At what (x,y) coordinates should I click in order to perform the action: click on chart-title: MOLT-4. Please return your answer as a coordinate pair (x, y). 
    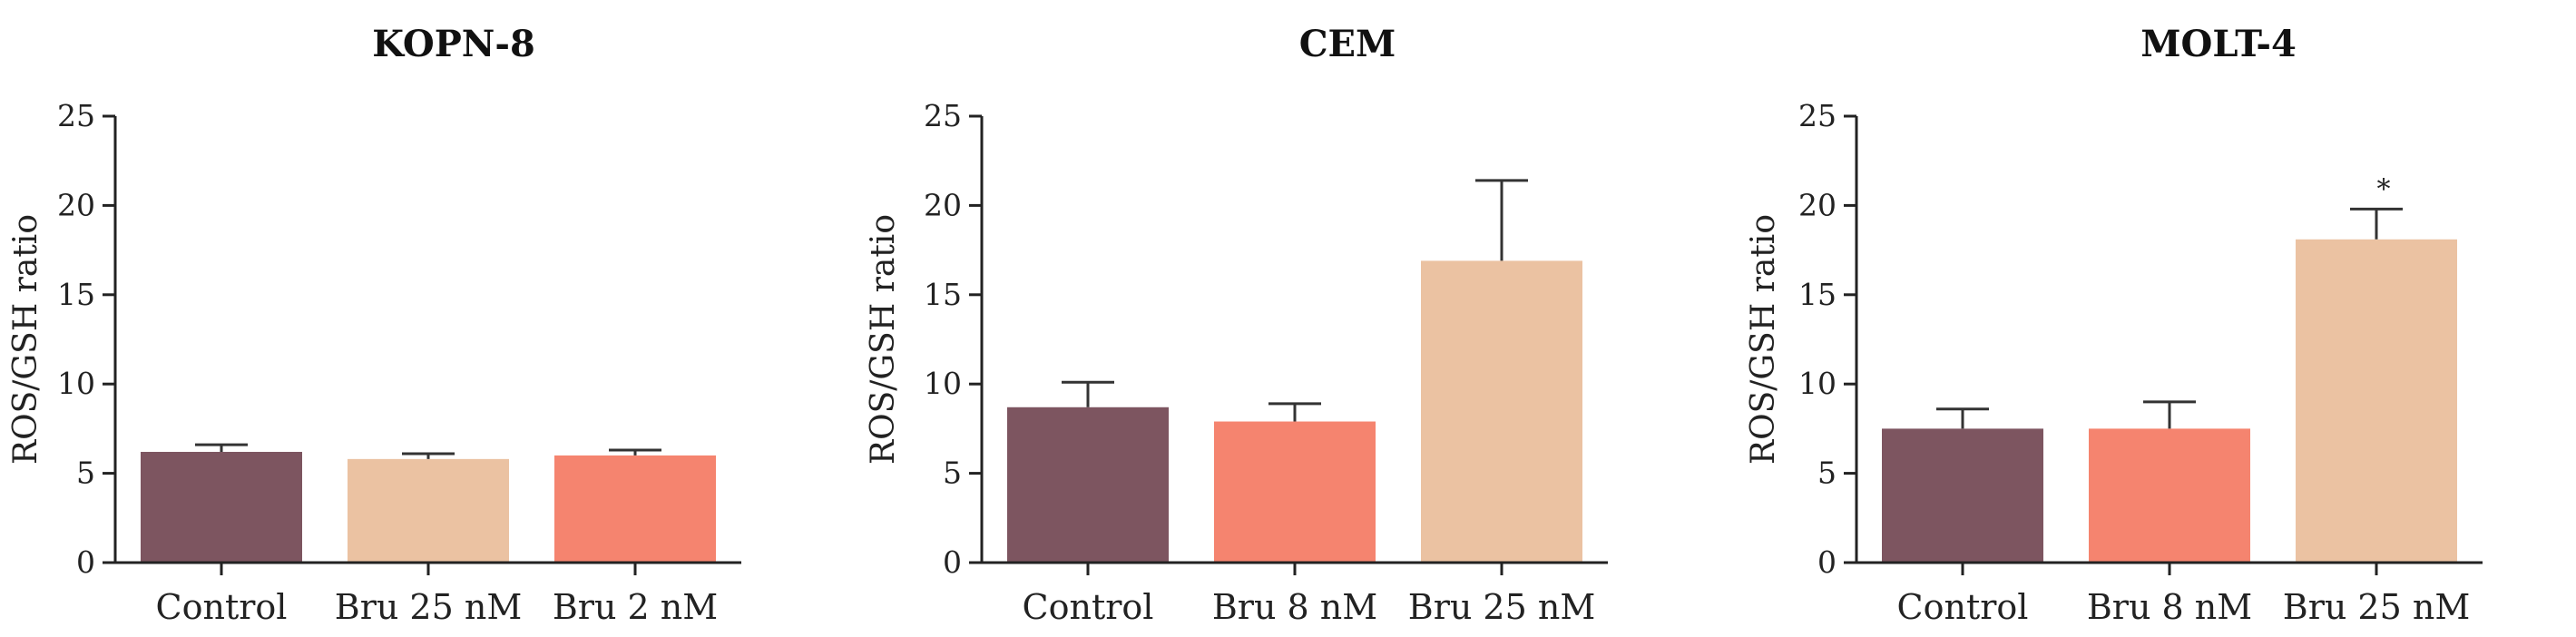
    Looking at the image, I should click on (2218, 44).